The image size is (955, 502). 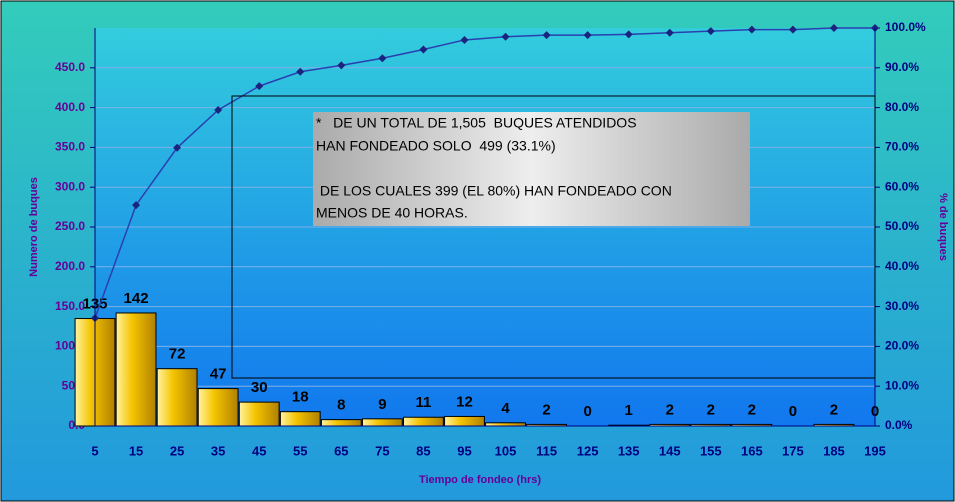 I want to click on annotation-text: * DE UN TOTAL DE 1,505 BUQUES ATENDIDOS, so click(x=476, y=123).